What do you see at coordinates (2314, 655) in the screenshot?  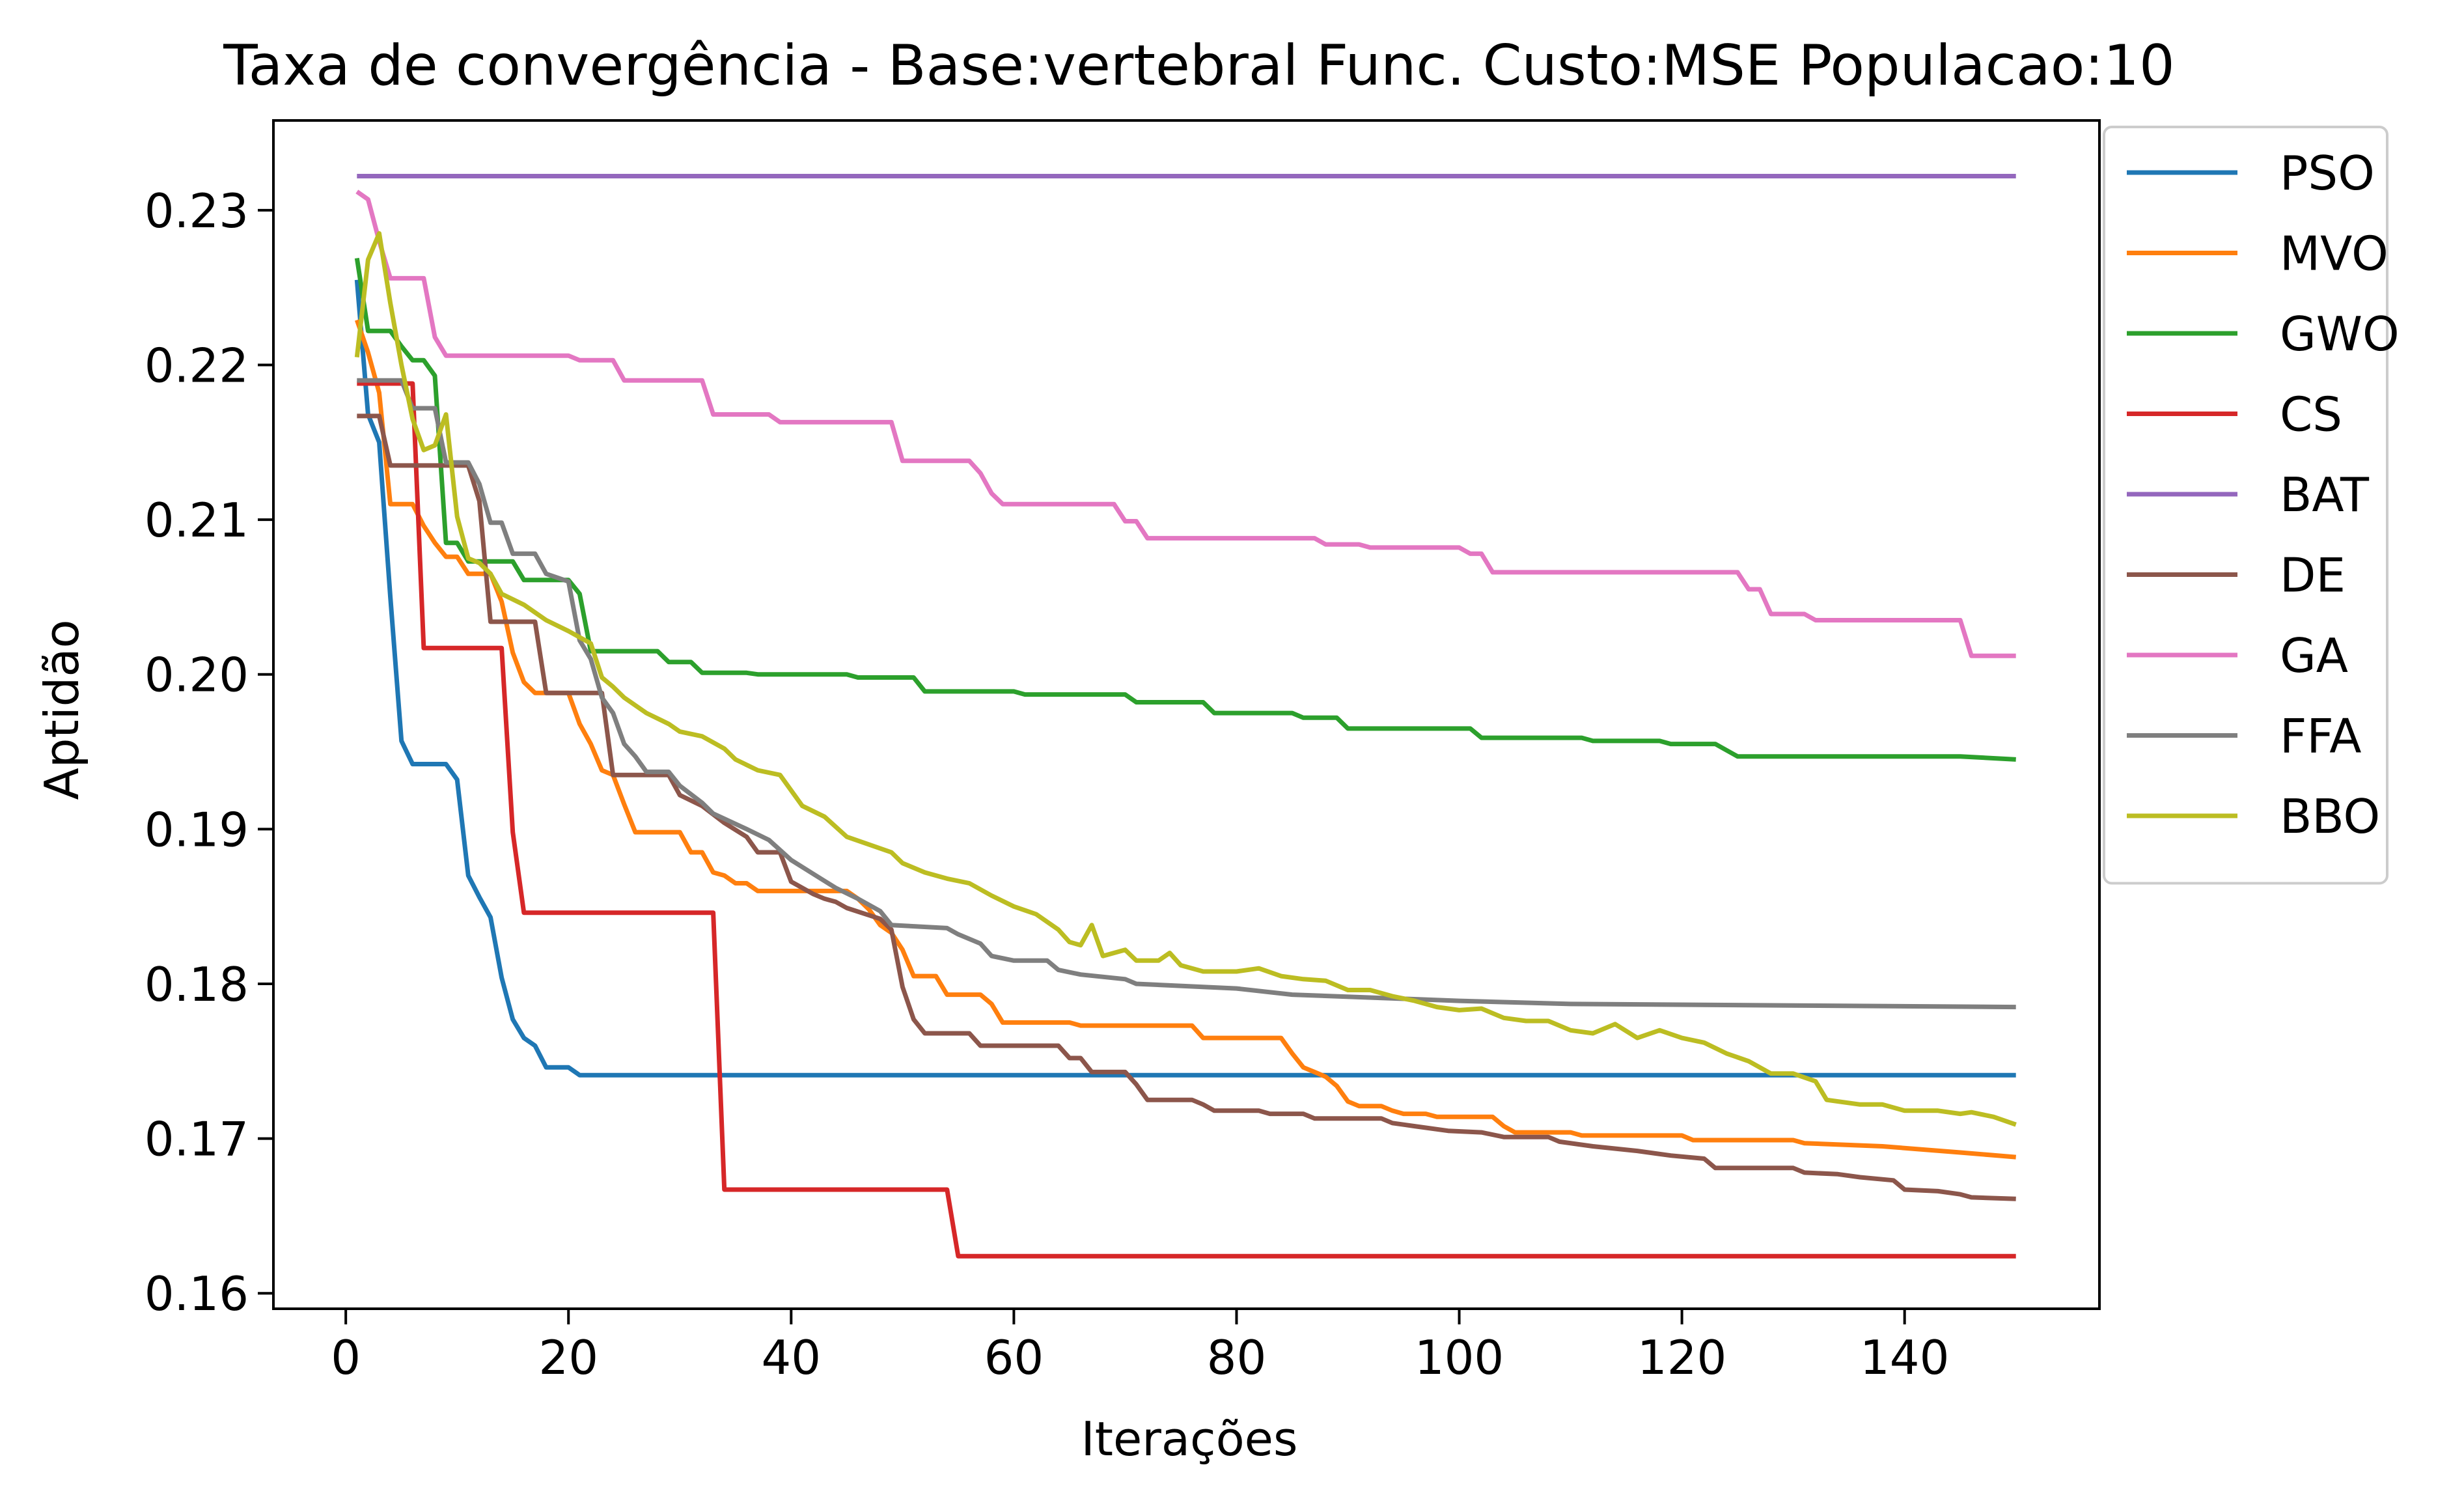 I see `legend-label-ga: GA` at bounding box center [2314, 655].